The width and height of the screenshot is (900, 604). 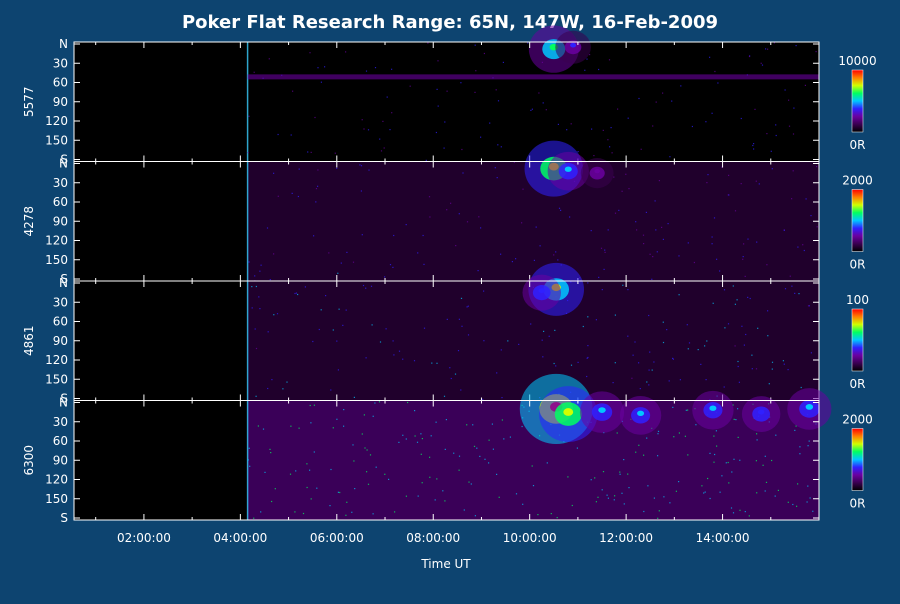 I want to click on panel-wavelength-label: 5577, so click(x=29, y=101).